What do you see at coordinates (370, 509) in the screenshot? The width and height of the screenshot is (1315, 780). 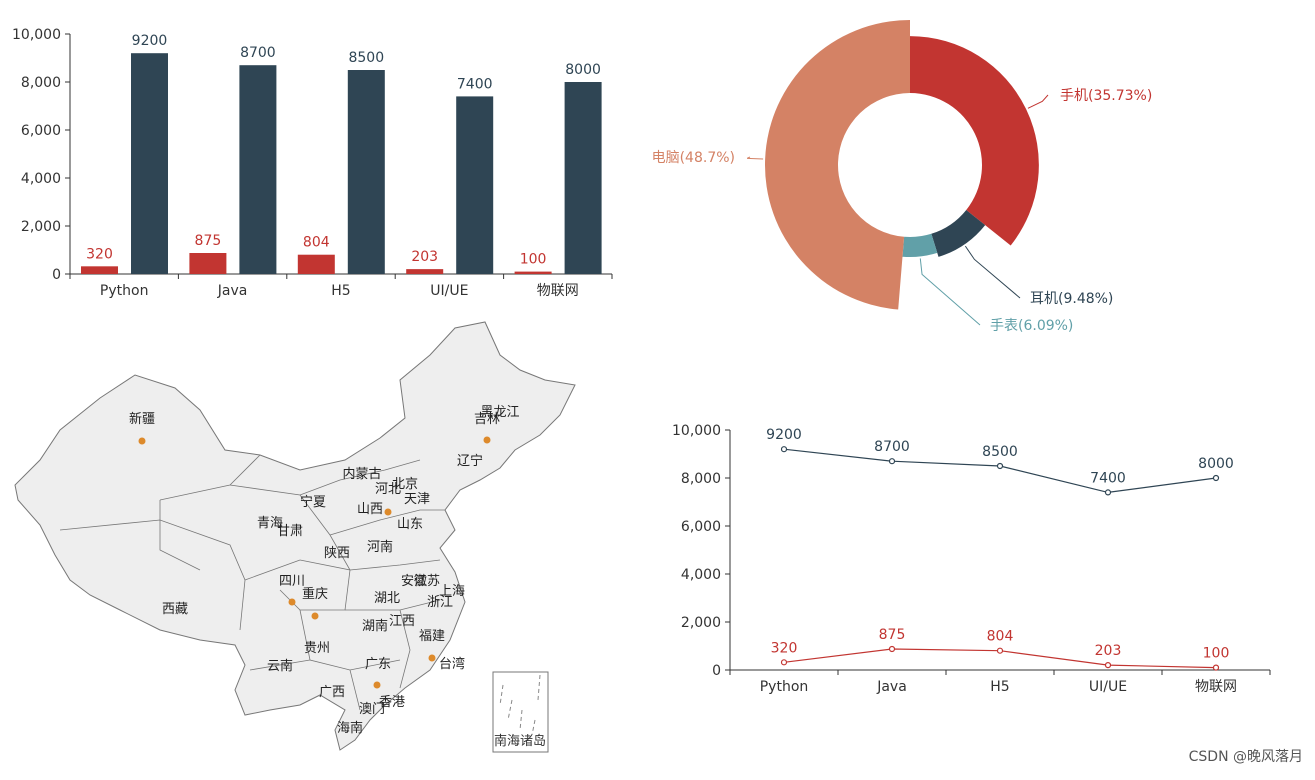 I see `province-label: 山西` at bounding box center [370, 509].